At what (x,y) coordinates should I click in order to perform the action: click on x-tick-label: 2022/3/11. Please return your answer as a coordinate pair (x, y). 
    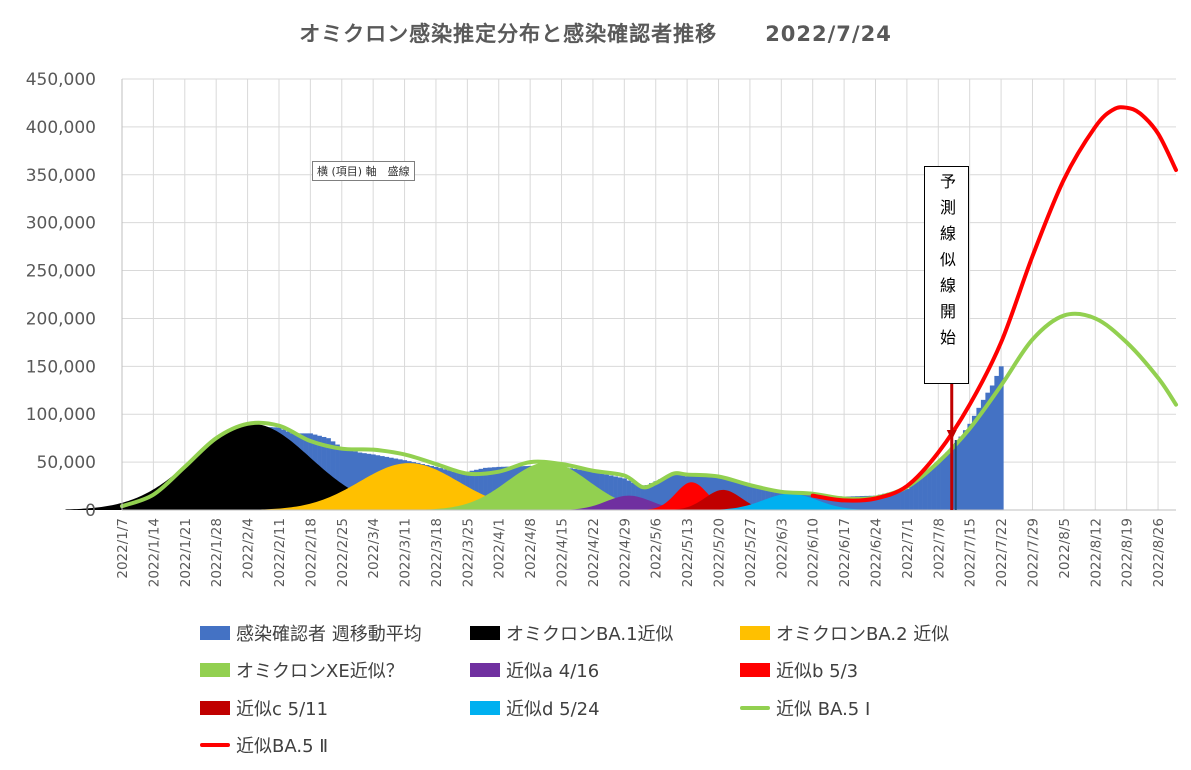
    Looking at the image, I should click on (406, 552).